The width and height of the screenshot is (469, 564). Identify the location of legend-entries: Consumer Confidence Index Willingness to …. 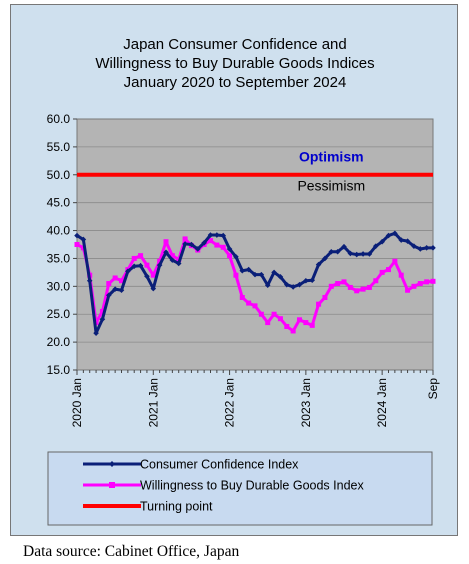
(223, 486).